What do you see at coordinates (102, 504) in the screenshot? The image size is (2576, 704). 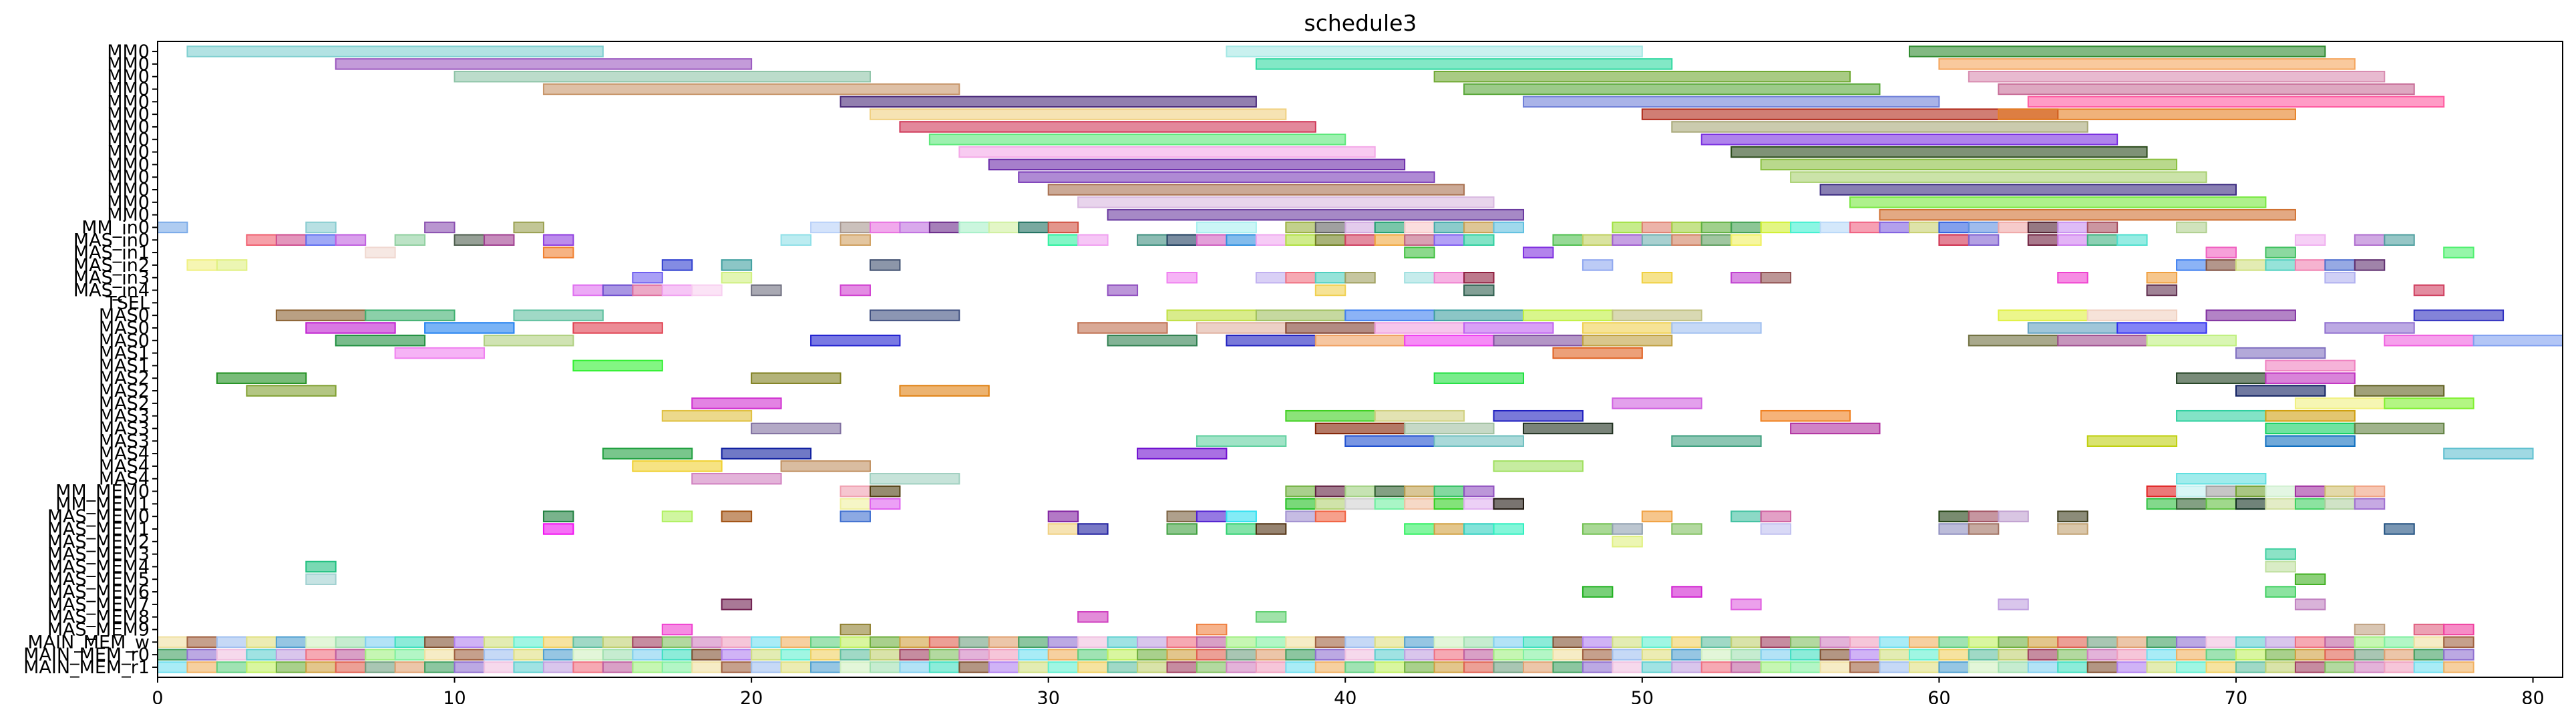 I see `y-tick-label: MM_MEM1` at bounding box center [102, 504].